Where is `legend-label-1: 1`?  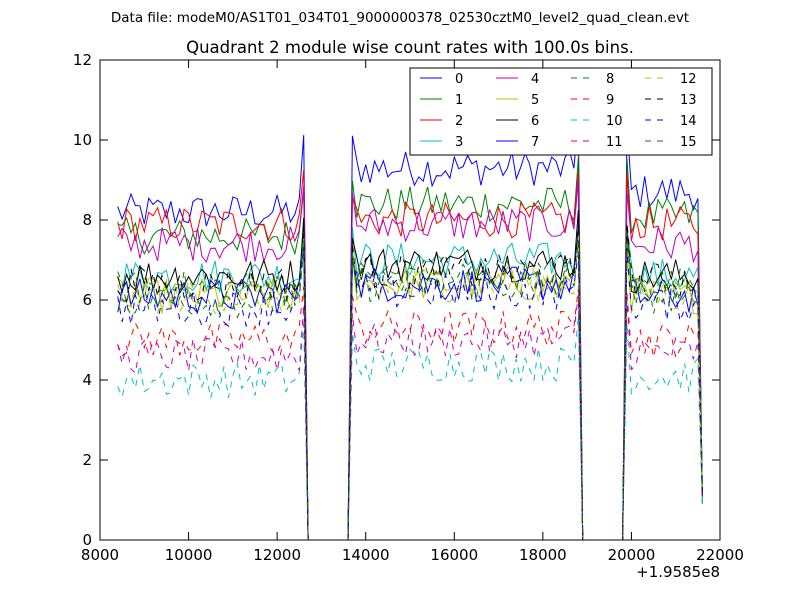
legend-label-1: 1 is located at coordinates (459, 100).